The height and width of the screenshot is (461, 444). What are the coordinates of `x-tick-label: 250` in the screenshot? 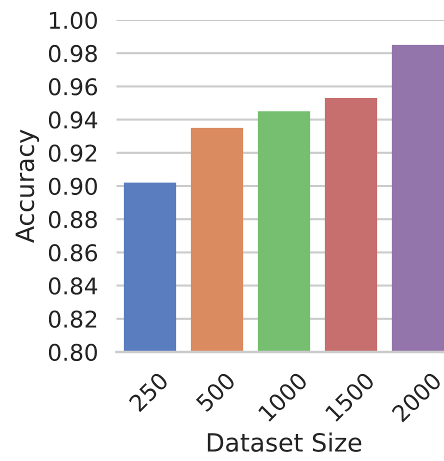 It's located at (149, 391).